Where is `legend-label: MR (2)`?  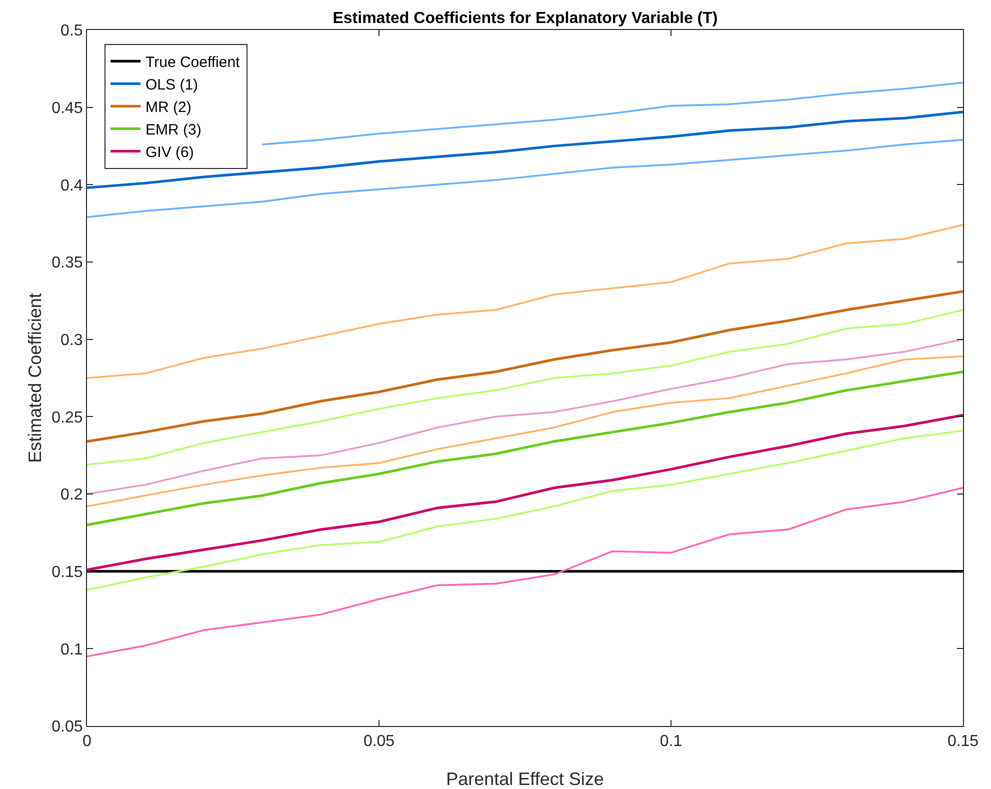
legend-label: MR (2) is located at coordinates (169, 107).